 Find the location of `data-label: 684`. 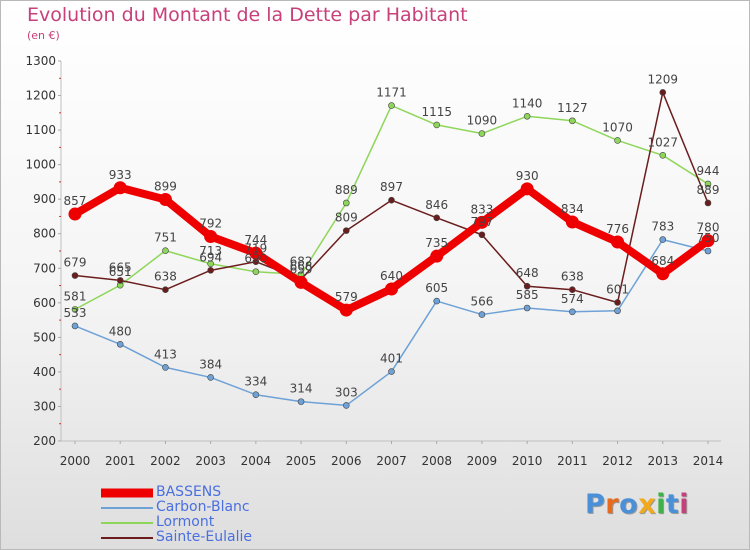

data-label: 684 is located at coordinates (662, 261).